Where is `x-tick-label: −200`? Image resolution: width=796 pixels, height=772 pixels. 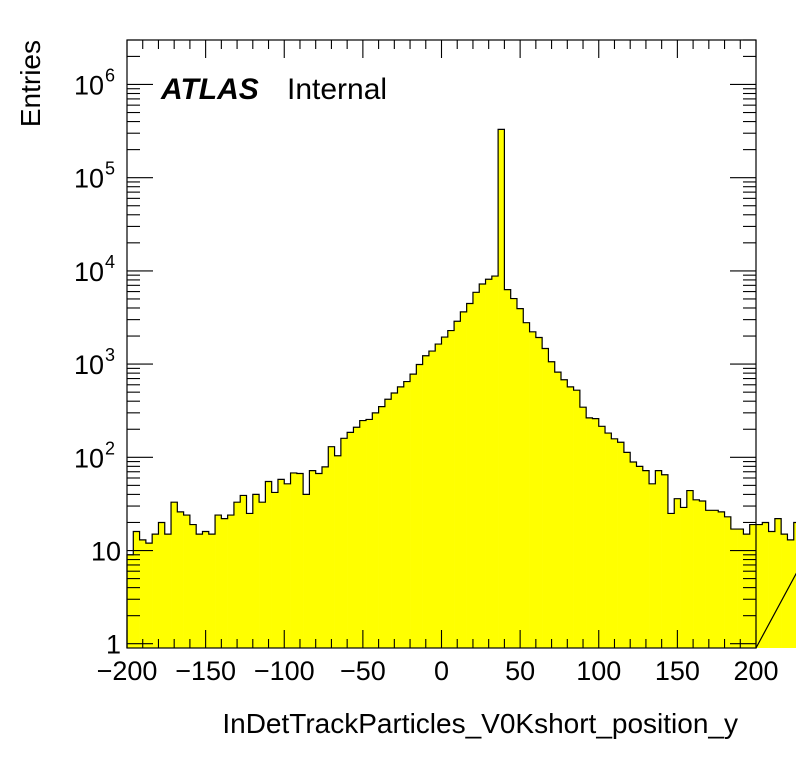
x-tick-label: −200 is located at coordinates (127, 671).